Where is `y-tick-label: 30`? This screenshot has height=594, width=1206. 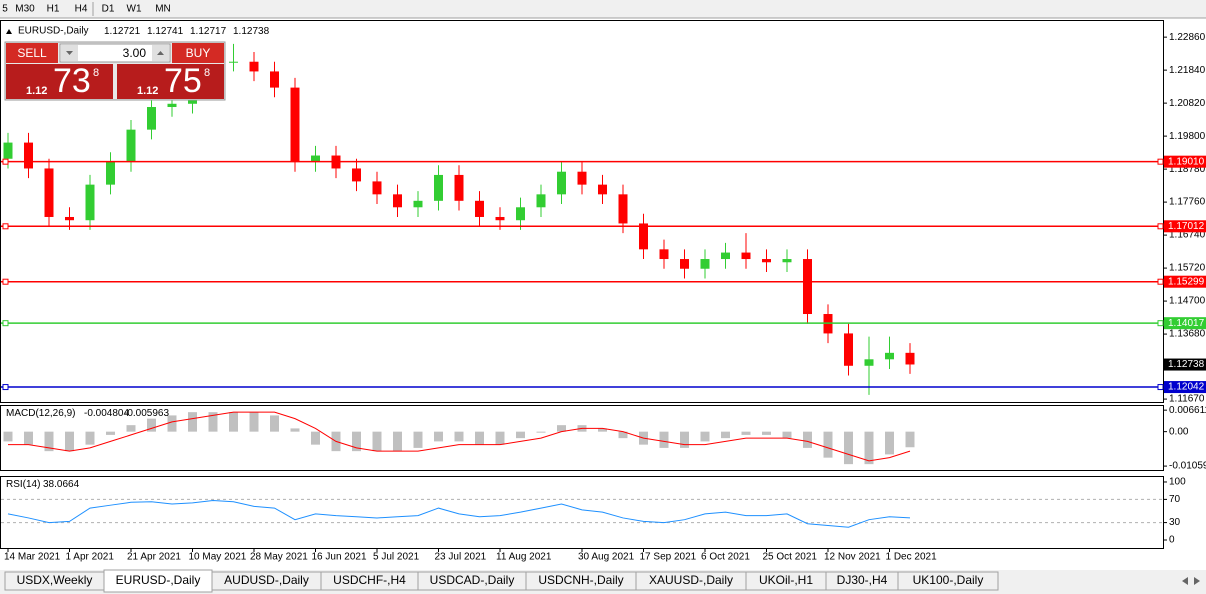 y-tick-label: 30 is located at coordinates (1175, 522).